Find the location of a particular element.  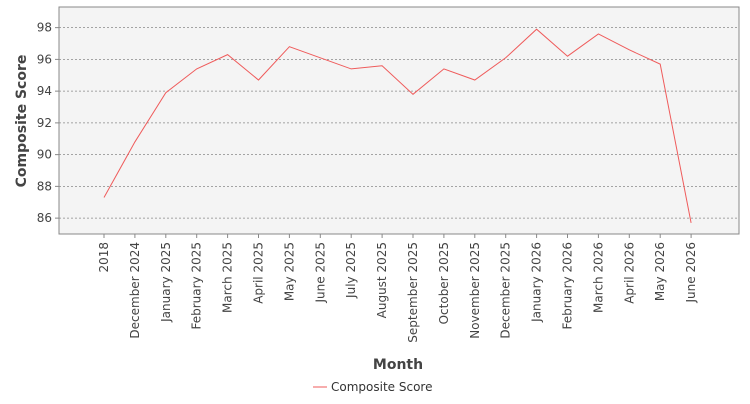

legend-label: Composite Score is located at coordinates (381, 387).